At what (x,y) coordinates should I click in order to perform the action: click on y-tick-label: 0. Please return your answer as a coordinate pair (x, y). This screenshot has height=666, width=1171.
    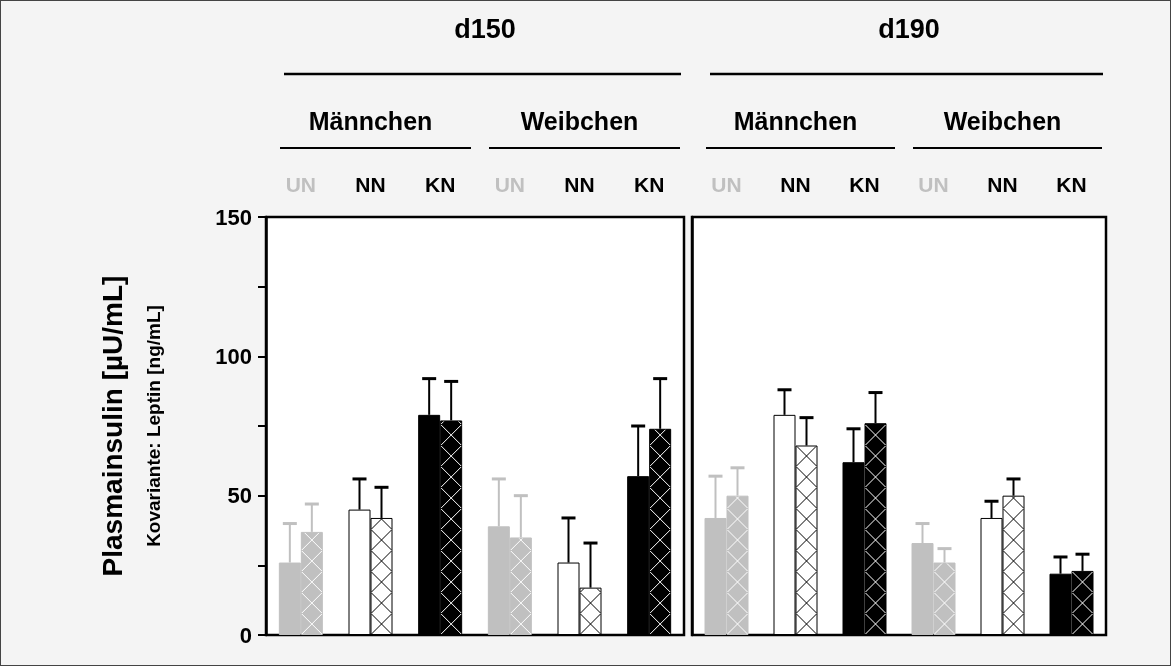
    Looking at the image, I should click on (245, 635).